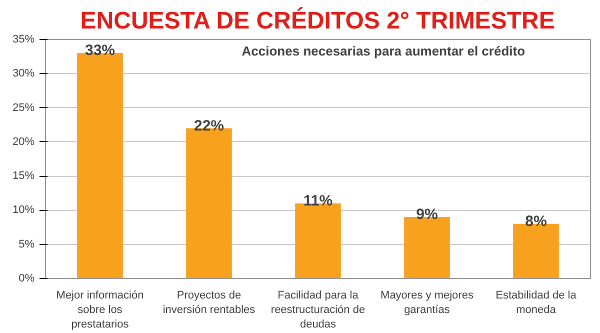 The width and height of the screenshot is (600, 333). What do you see at coordinates (427, 303) in the screenshot?
I see `x-tick-label: Mayores y mejores garantías` at bounding box center [427, 303].